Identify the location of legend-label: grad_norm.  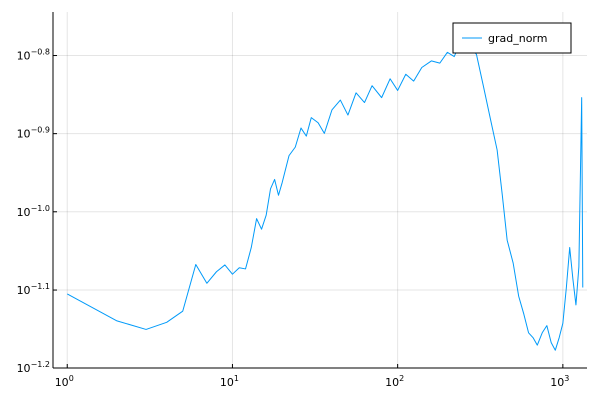
(517, 38).